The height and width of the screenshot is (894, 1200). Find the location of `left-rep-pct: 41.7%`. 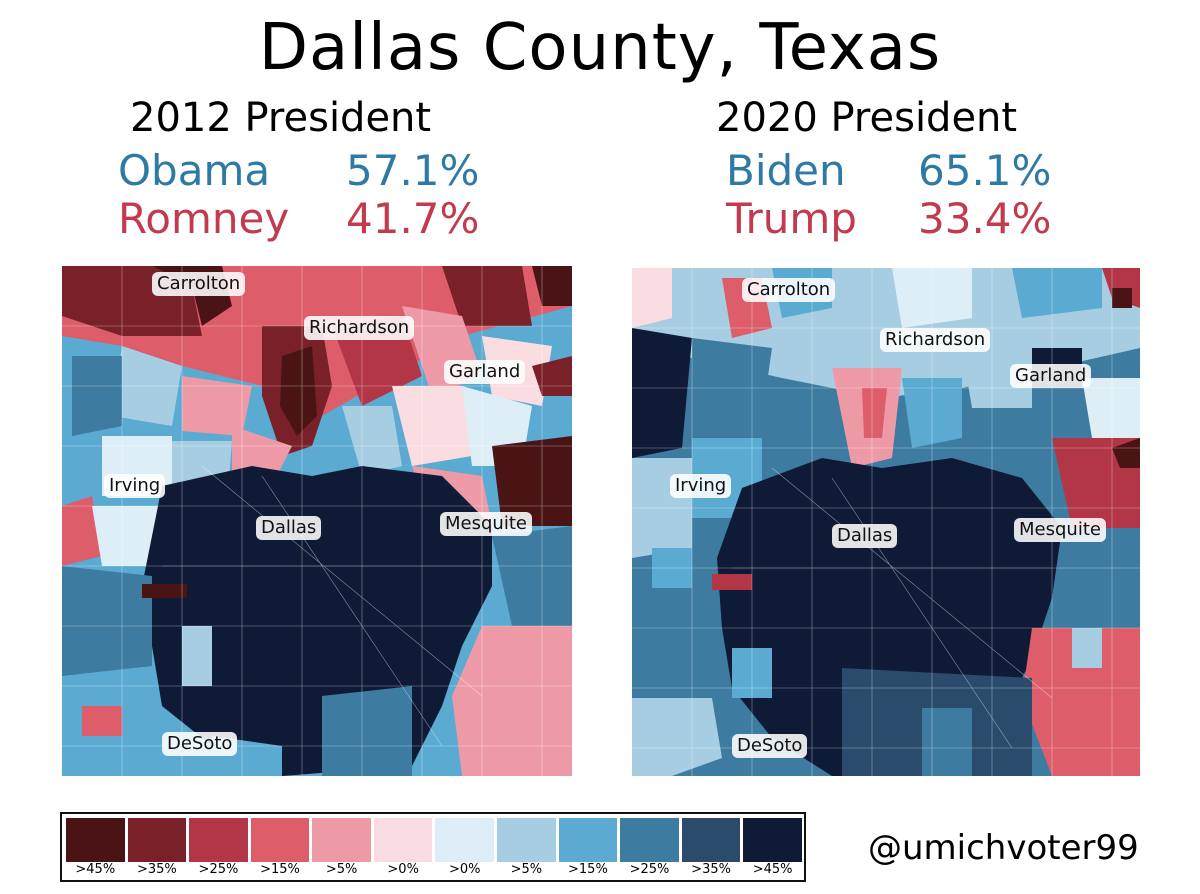

left-rep-pct: 41.7% is located at coordinates (413, 218).